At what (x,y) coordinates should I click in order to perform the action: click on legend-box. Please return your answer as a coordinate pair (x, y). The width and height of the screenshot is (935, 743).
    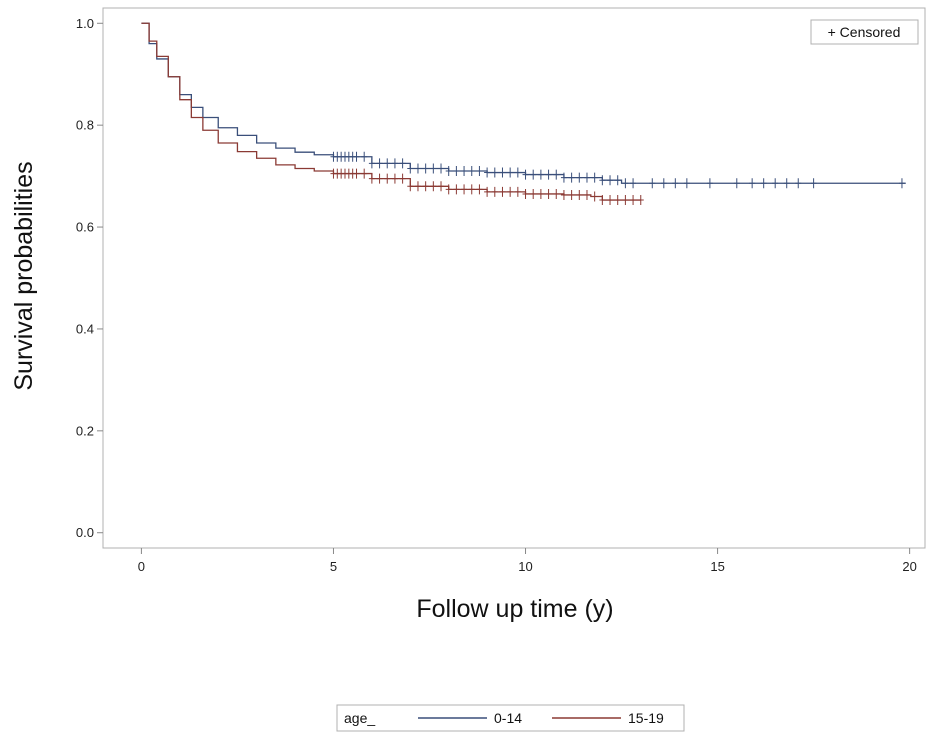
    Looking at the image, I should click on (510, 718).